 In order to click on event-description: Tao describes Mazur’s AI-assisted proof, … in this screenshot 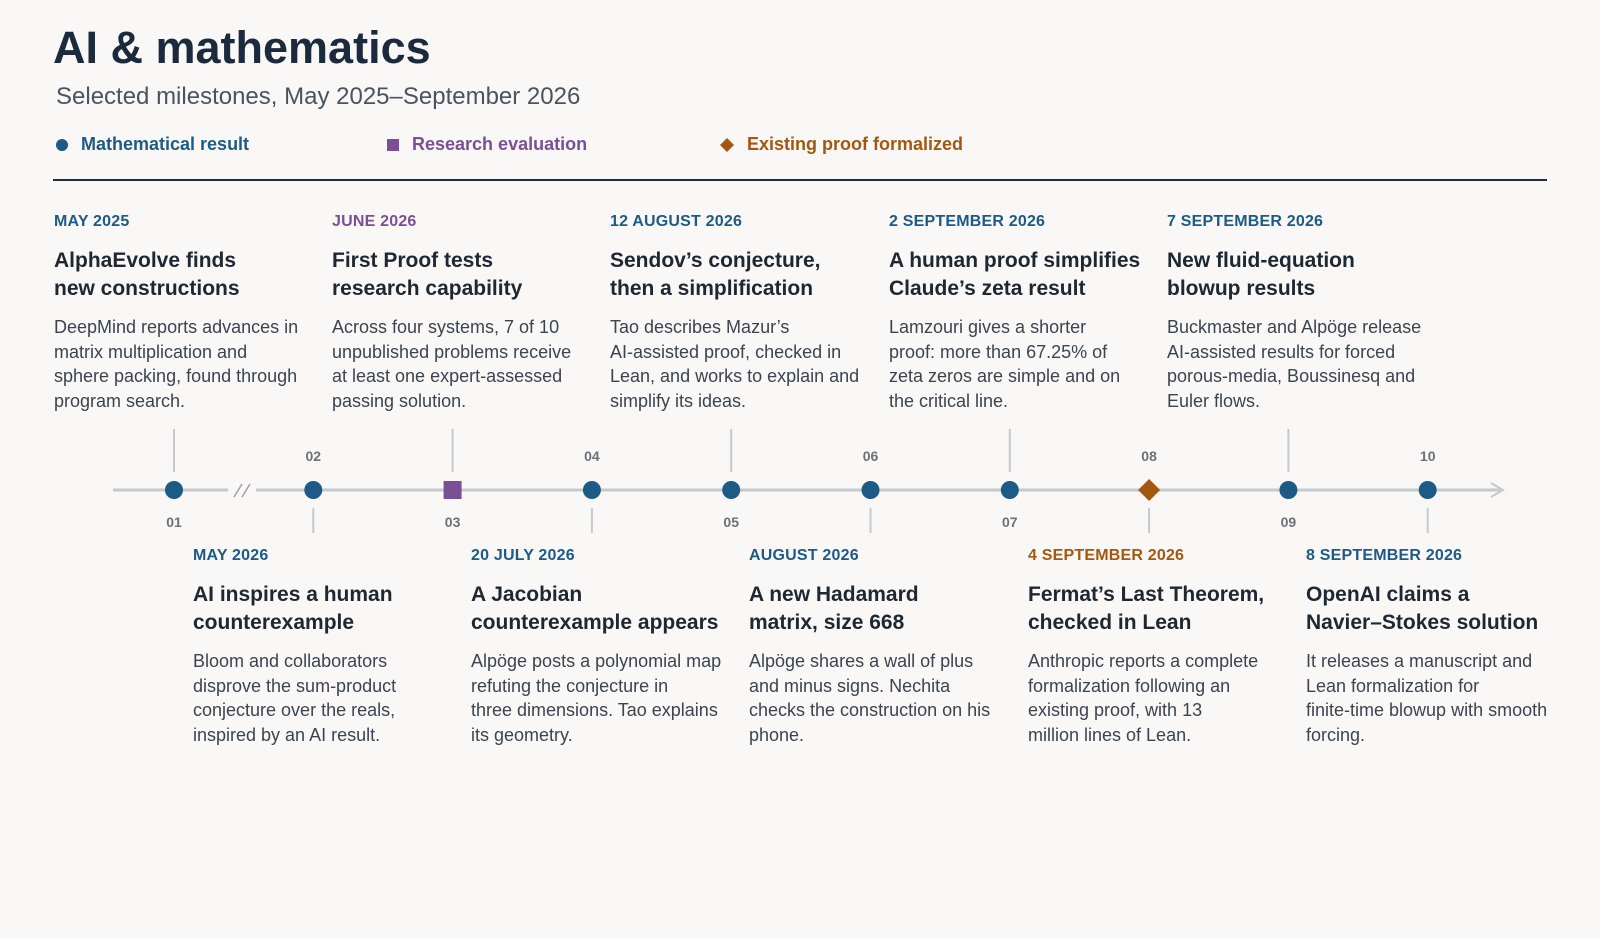, I will do `click(735, 364)`.